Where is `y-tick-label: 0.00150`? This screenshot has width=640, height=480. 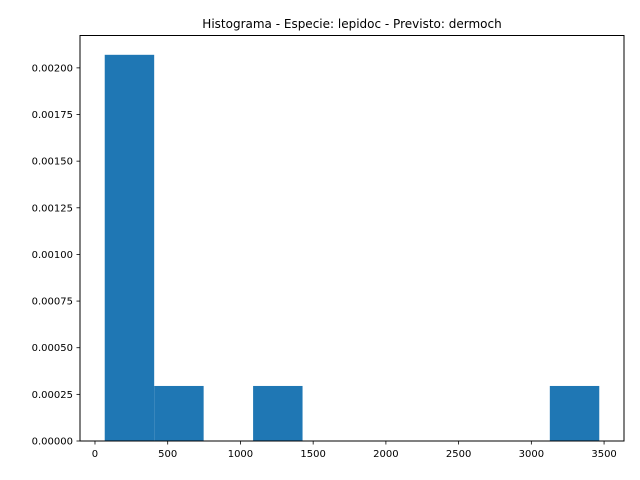
y-tick-label: 0.00150 is located at coordinates (52, 162).